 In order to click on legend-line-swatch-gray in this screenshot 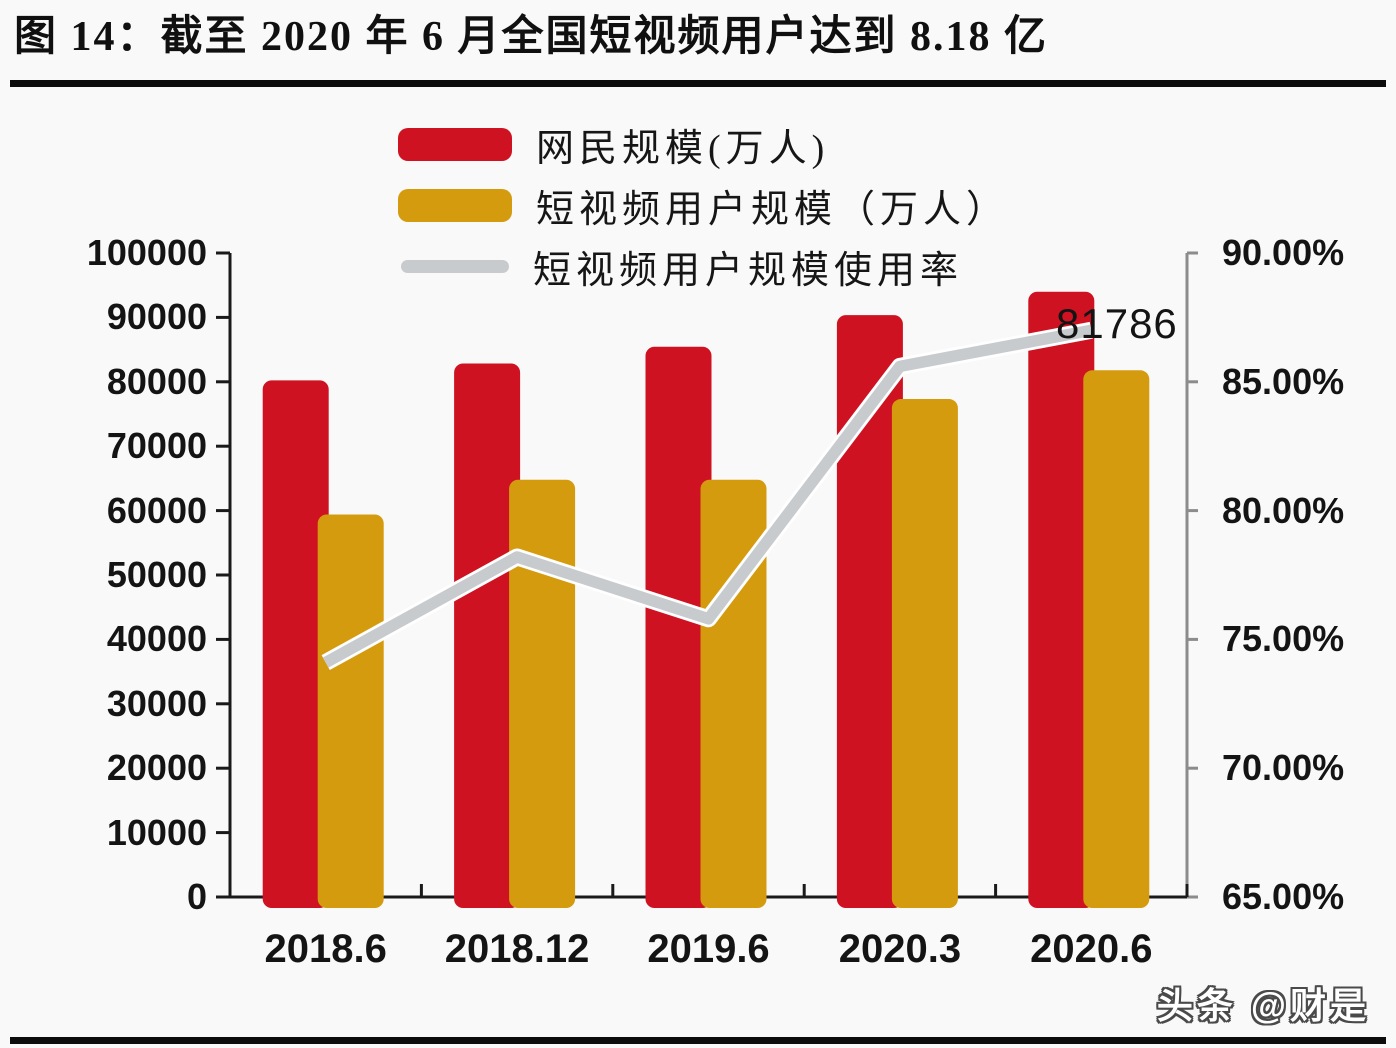, I will do `click(455, 266)`.